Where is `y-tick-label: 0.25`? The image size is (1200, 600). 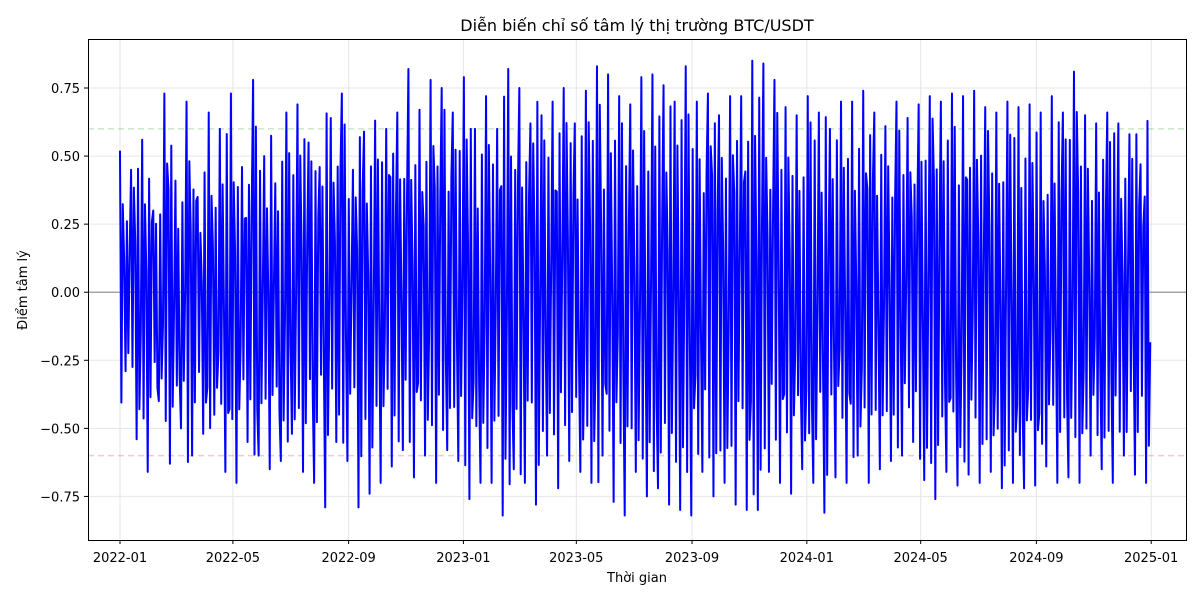 y-tick-label: 0.25 is located at coordinates (65, 225).